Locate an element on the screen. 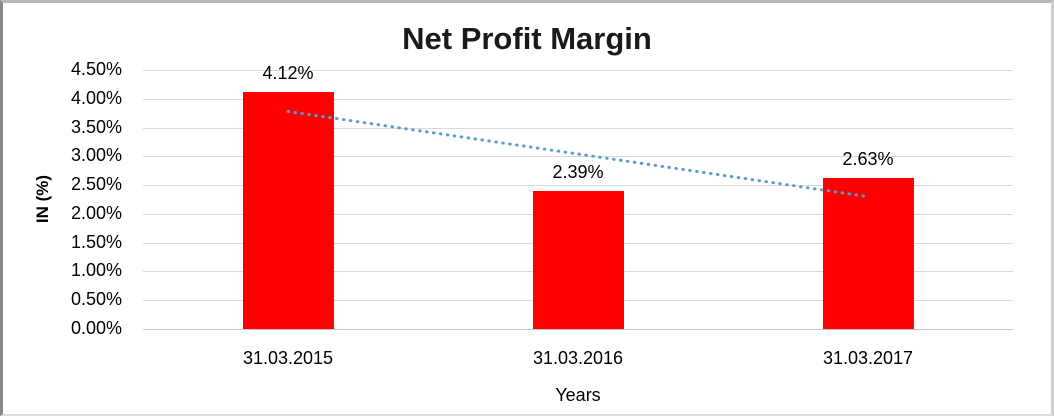 This screenshot has width=1054, height=416. trendline is located at coordinates (578, 154).